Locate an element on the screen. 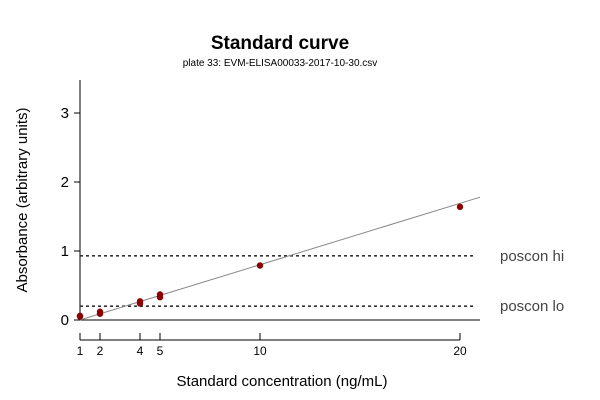 The height and width of the screenshot is (400, 600). x-tick-label: 1 is located at coordinates (80, 351).